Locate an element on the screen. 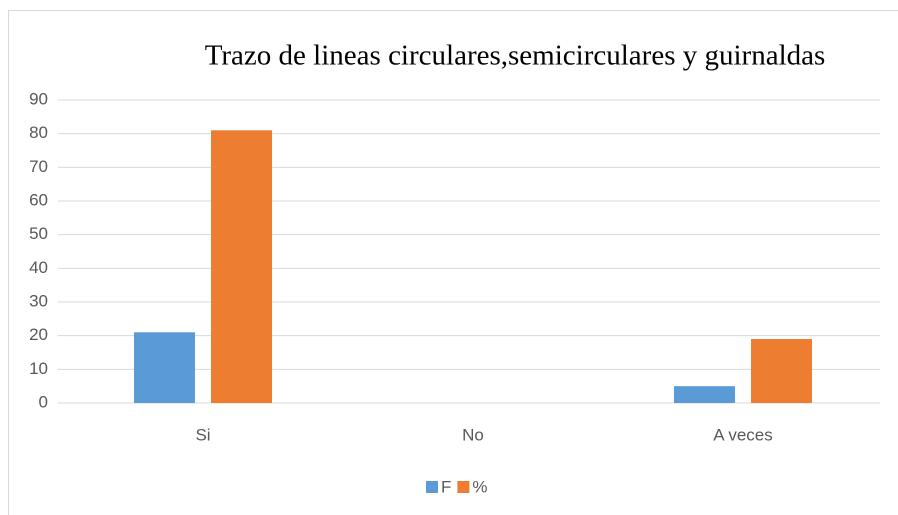 The height and width of the screenshot is (515, 898). legend-label: F is located at coordinates (446, 486).